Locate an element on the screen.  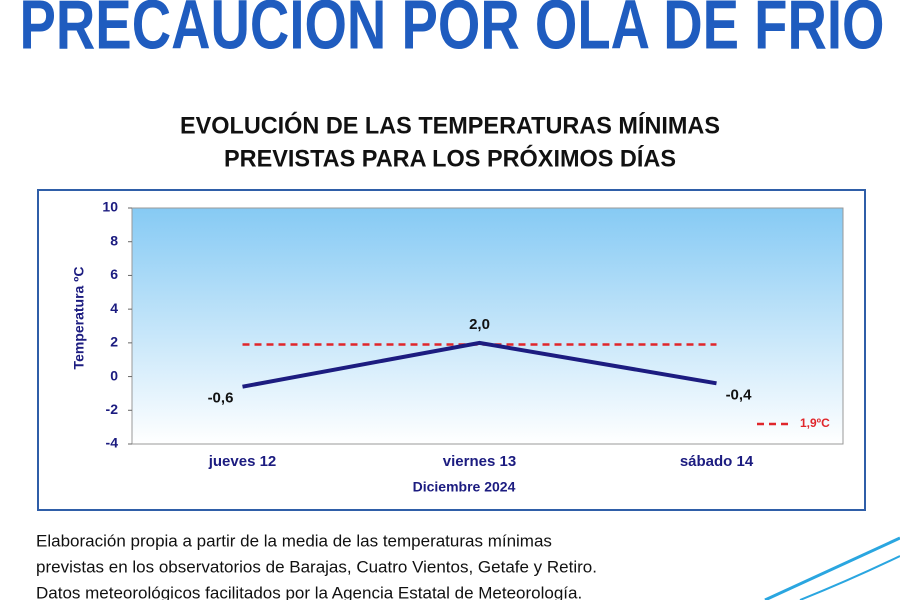
header-title: PRECAUCIÓN POR OLA DE FRÍO is located at coordinates (452, 31).